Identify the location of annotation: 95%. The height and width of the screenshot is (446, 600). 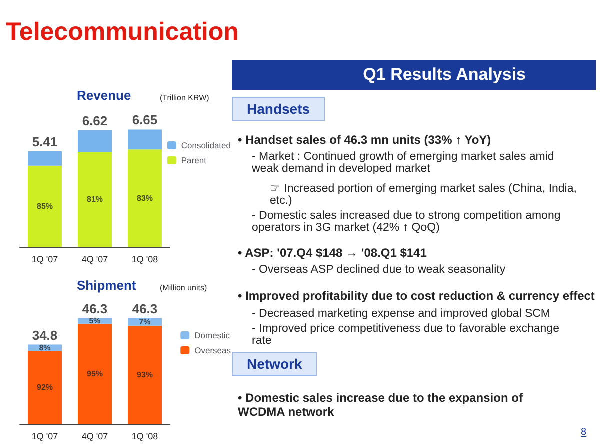
(95, 373).